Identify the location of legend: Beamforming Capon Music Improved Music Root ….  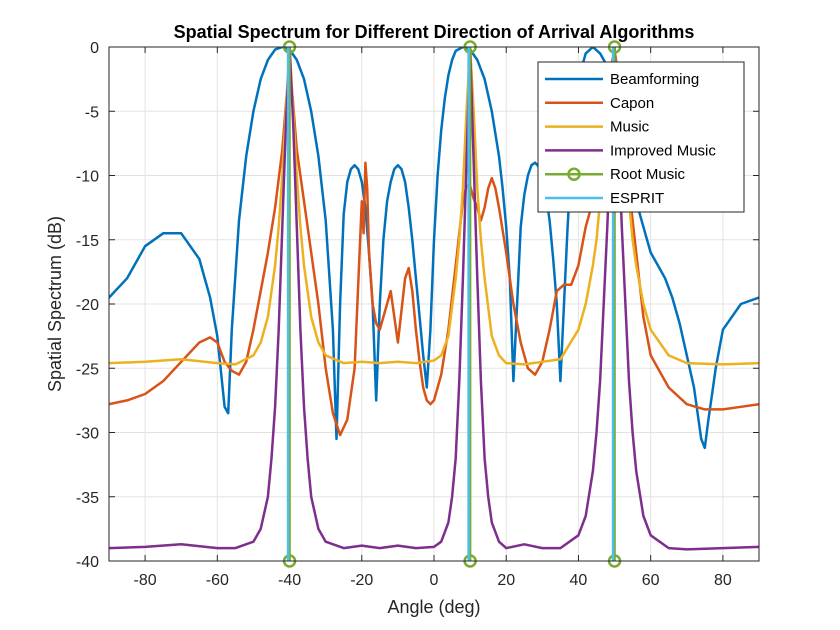
(641, 137).